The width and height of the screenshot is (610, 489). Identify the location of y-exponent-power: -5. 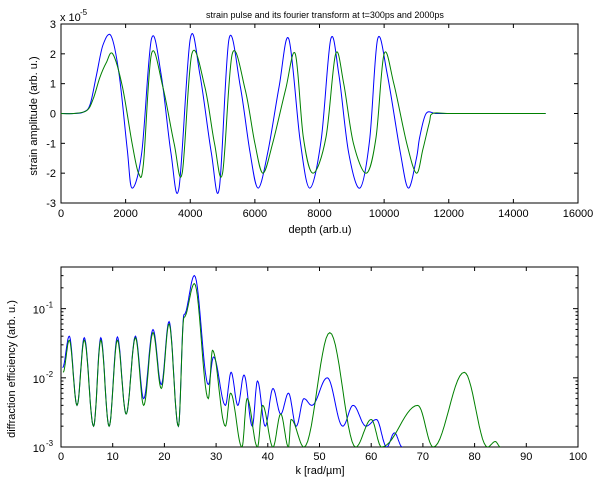
(84, 12).